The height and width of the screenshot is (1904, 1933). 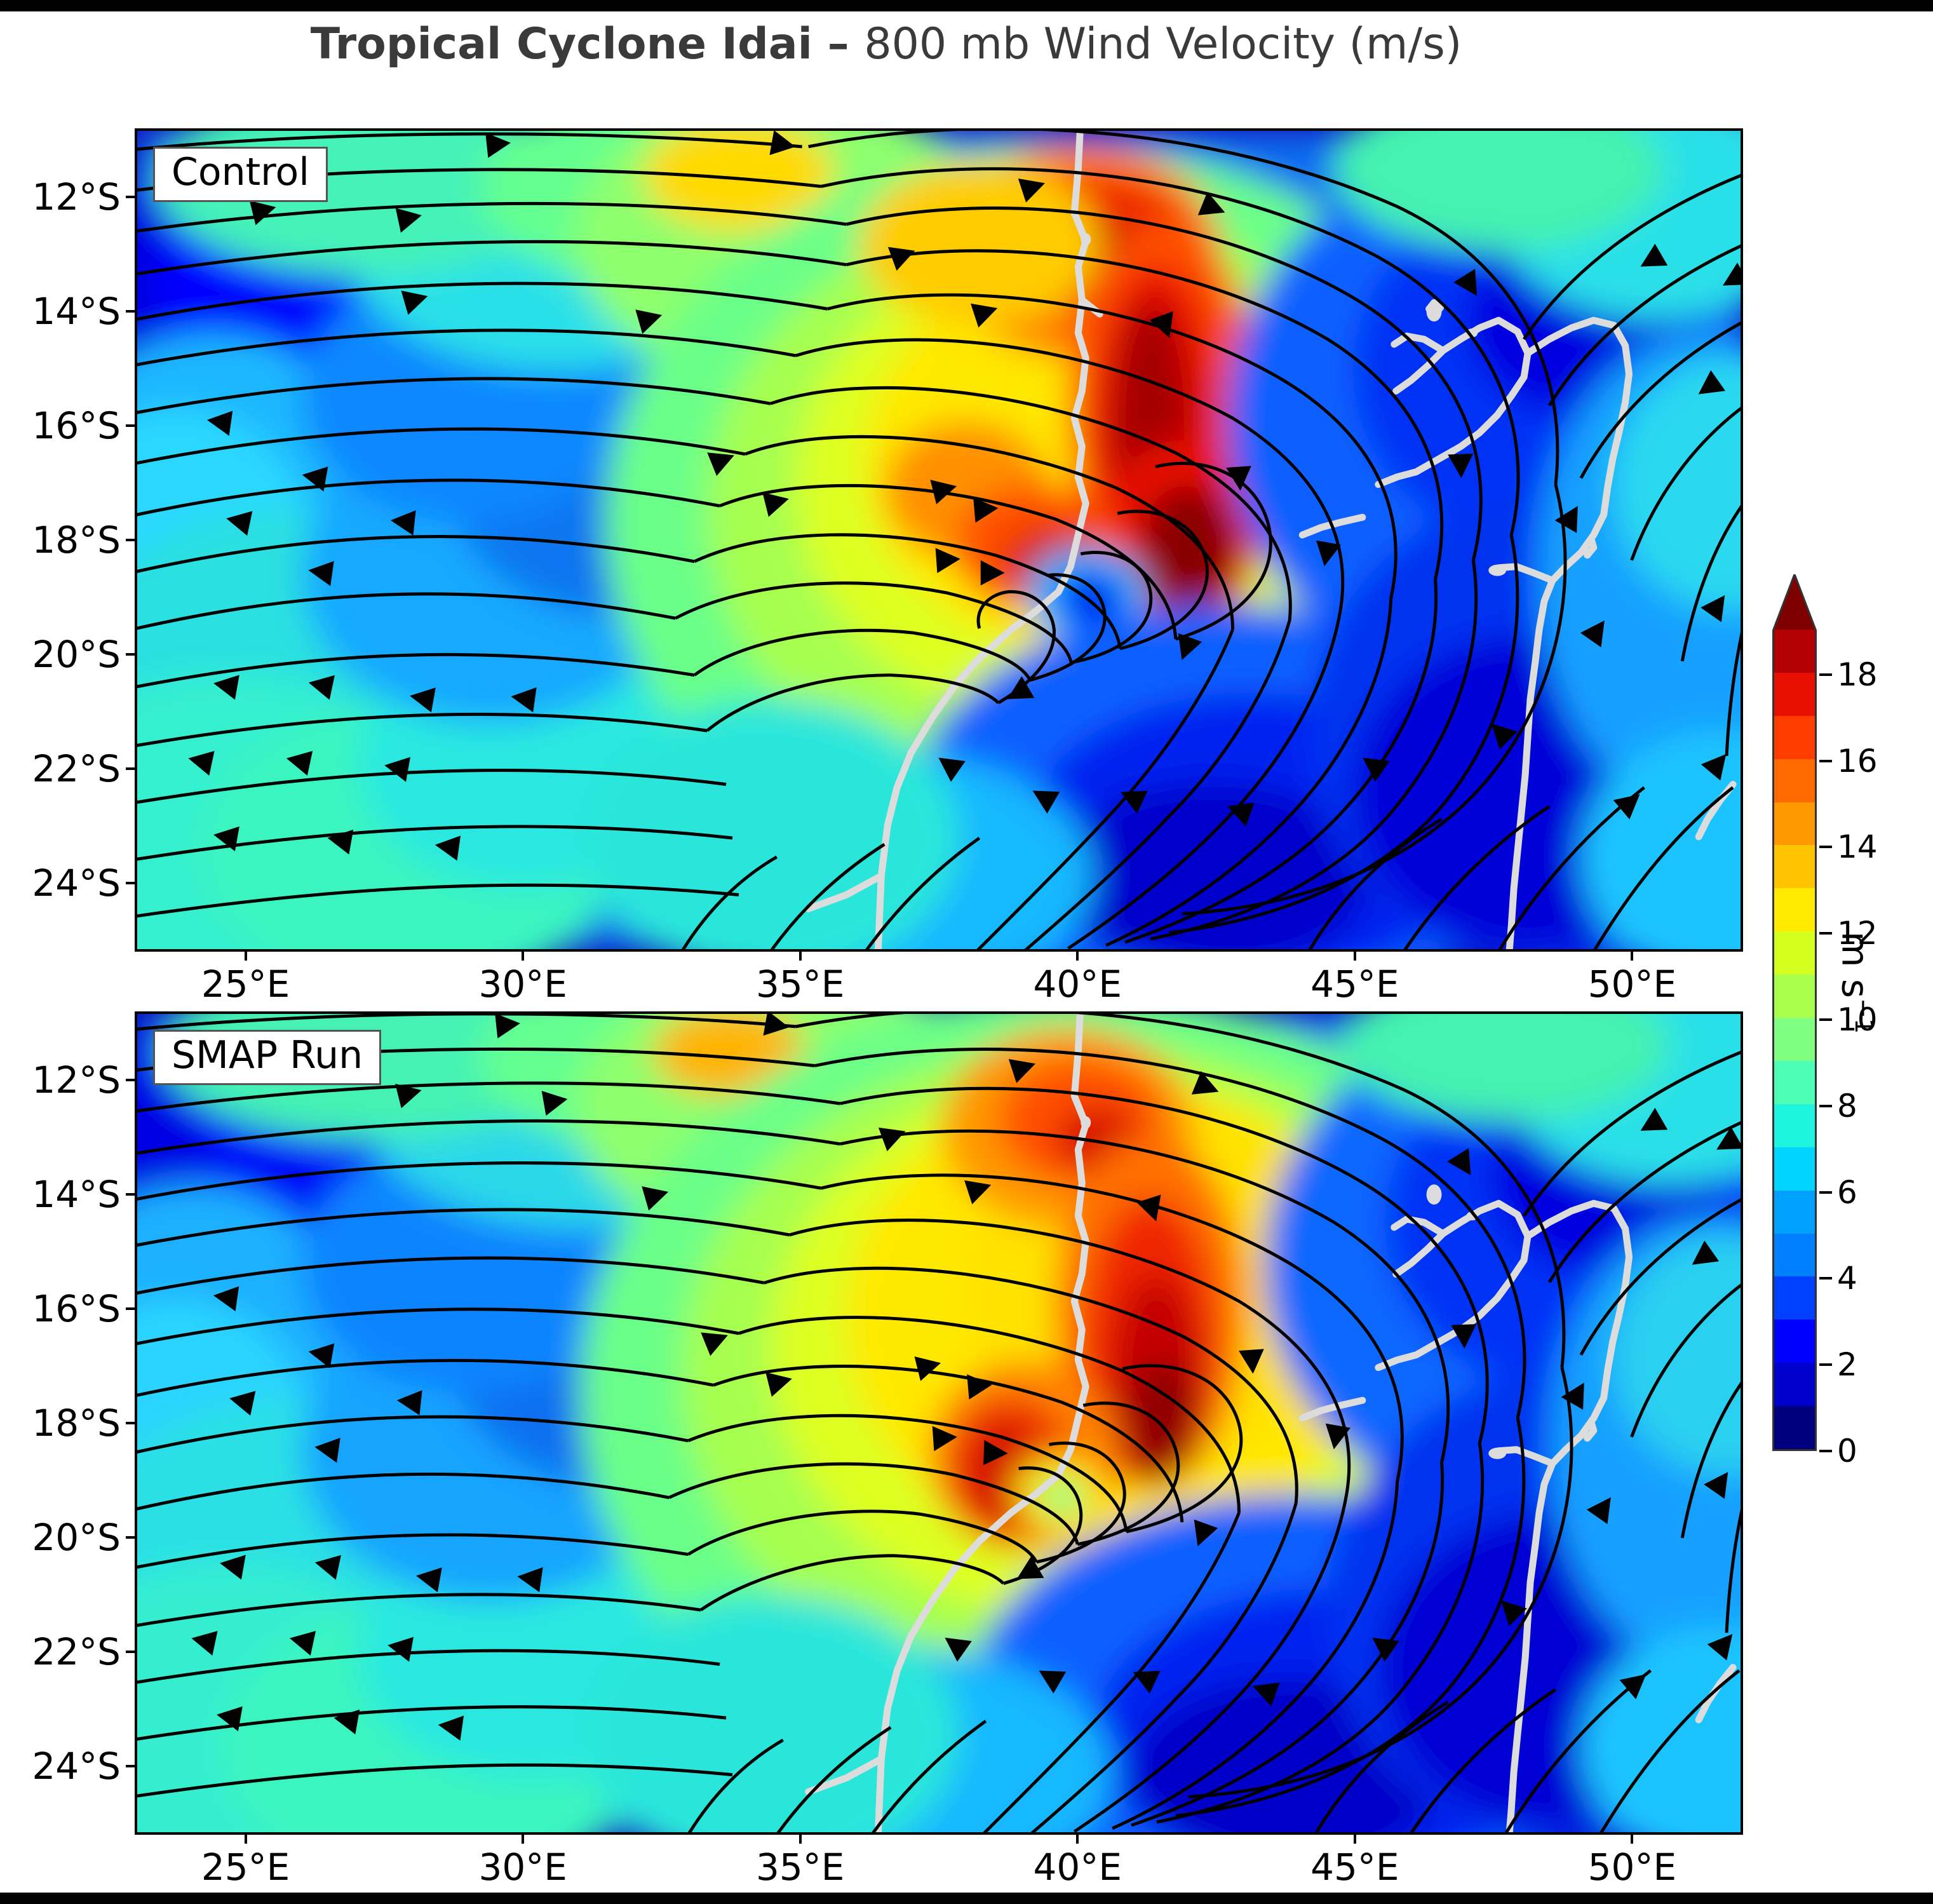 I want to click on colorbar-tick-label: 18, so click(x=1857, y=674).